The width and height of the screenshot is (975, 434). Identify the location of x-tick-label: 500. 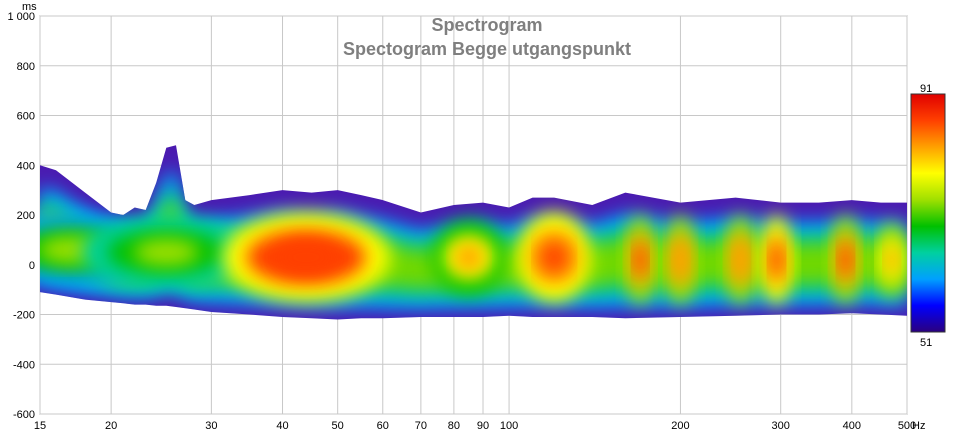
(907, 426).